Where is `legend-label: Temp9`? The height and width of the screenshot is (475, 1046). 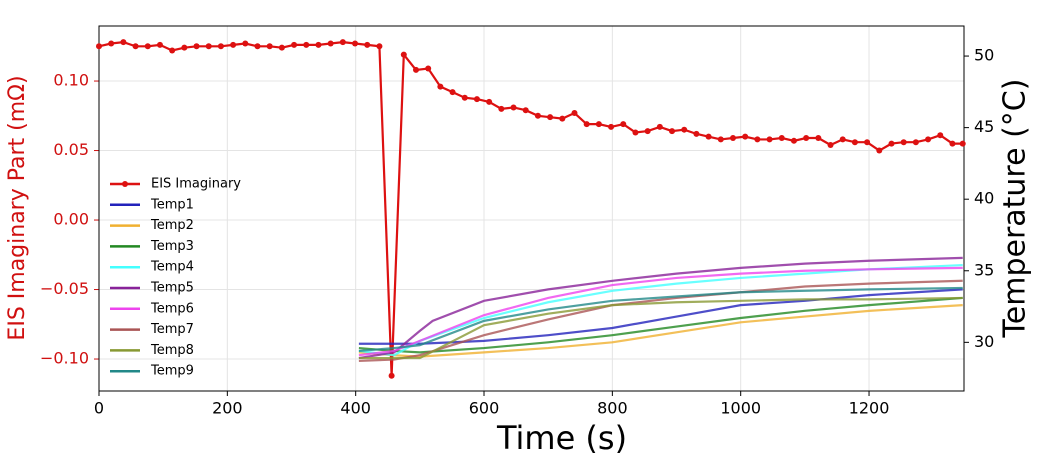
legend-label: Temp9 is located at coordinates (172, 371).